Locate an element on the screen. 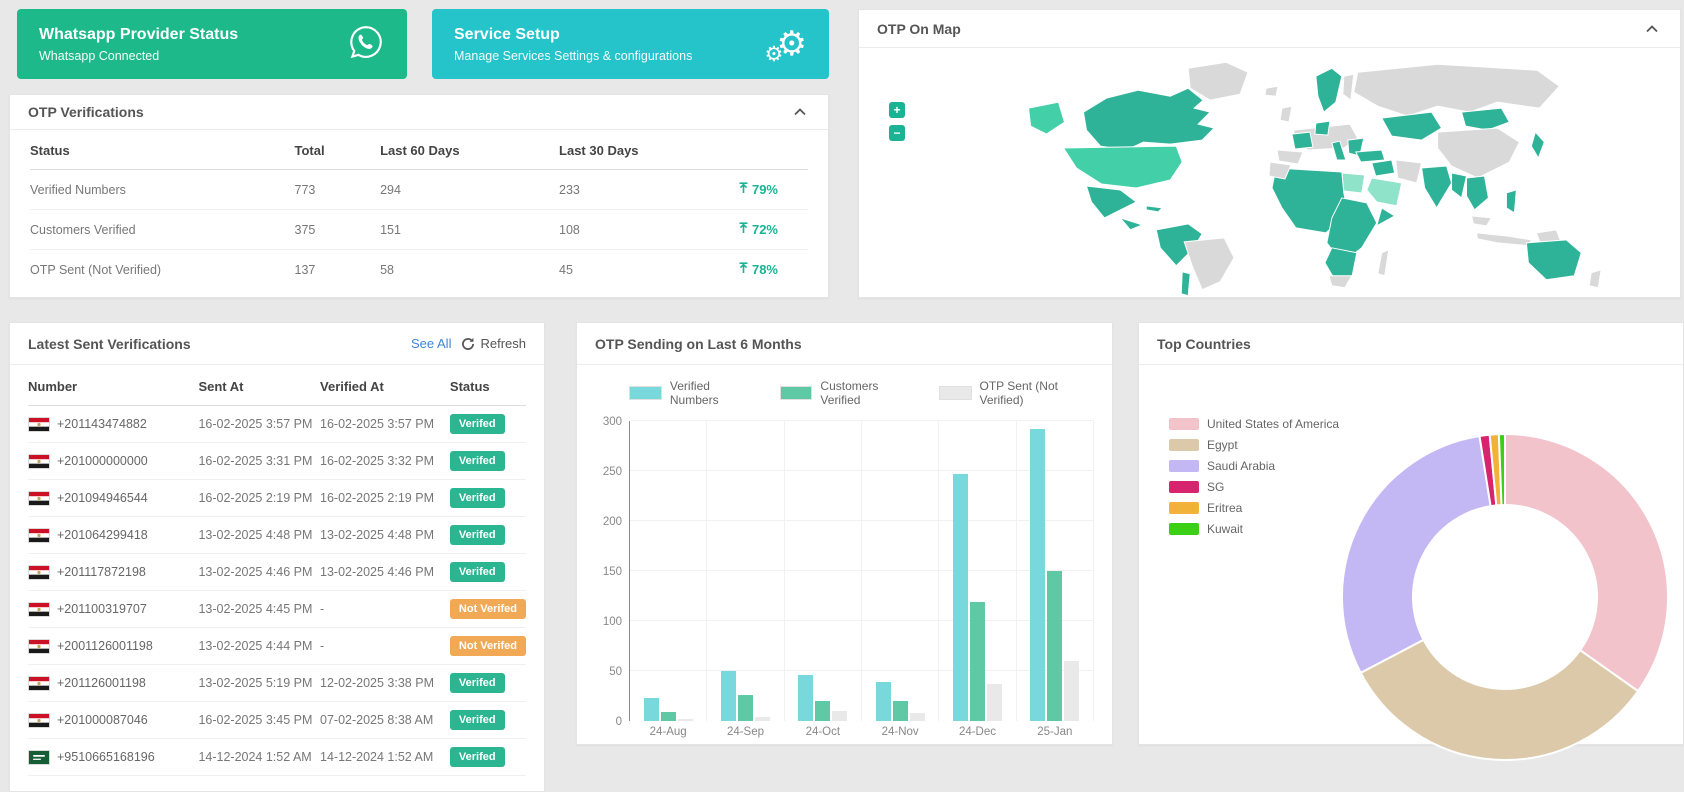  verified-at-cell: 16-02-2025 2:19 PM is located at coordinates (385, 498).